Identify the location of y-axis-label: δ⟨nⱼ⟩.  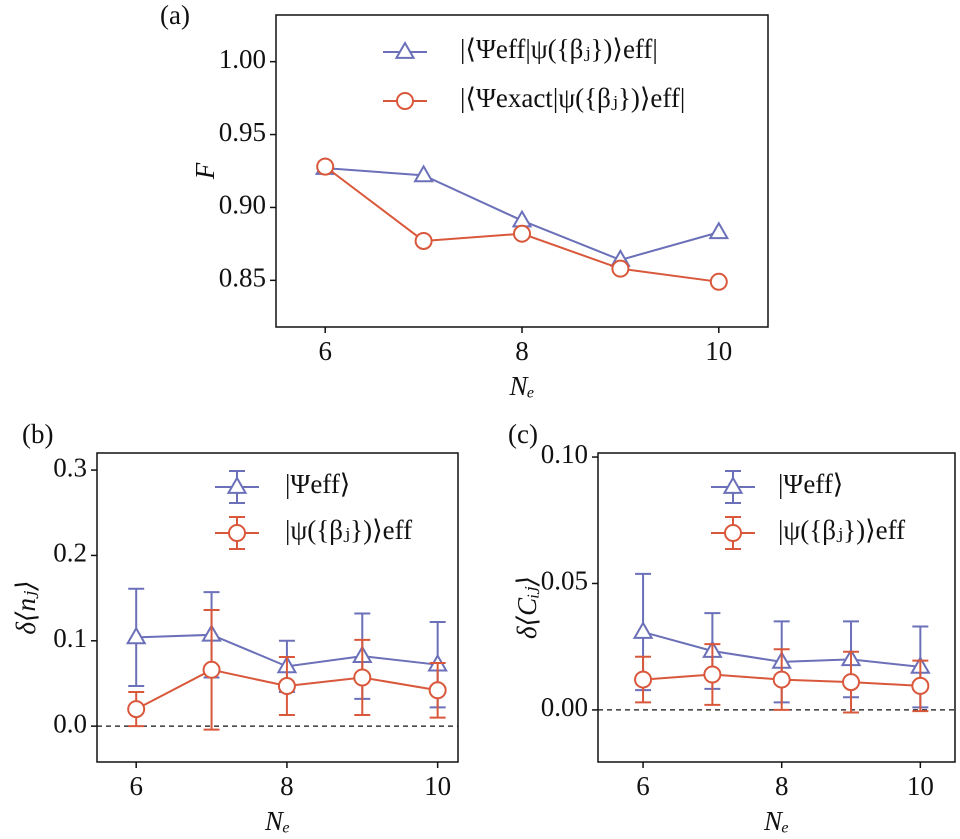
(26, 607).